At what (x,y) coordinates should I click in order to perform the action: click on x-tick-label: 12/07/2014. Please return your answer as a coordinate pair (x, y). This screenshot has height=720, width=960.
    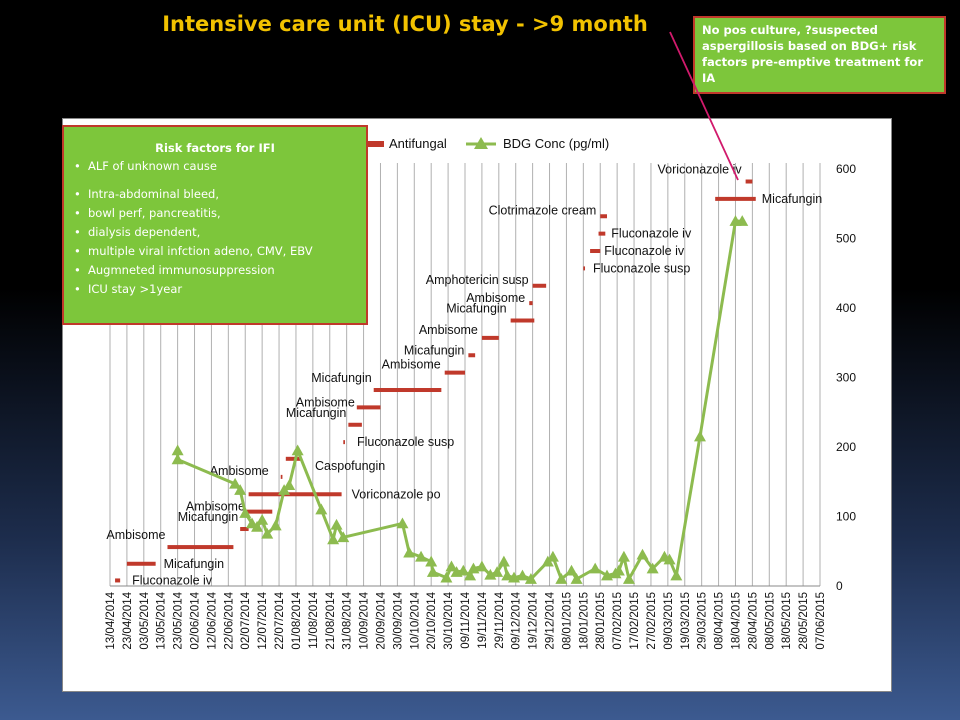
    Looking at the image, I should click on (263, 620).